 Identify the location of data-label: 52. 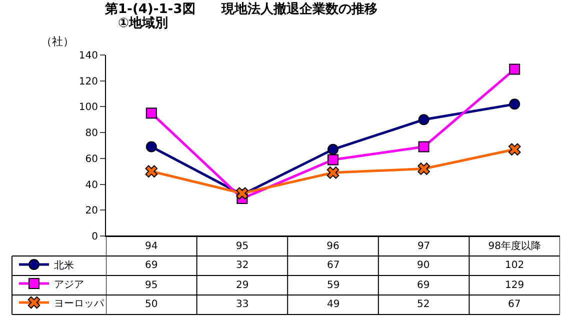
(423, 304).